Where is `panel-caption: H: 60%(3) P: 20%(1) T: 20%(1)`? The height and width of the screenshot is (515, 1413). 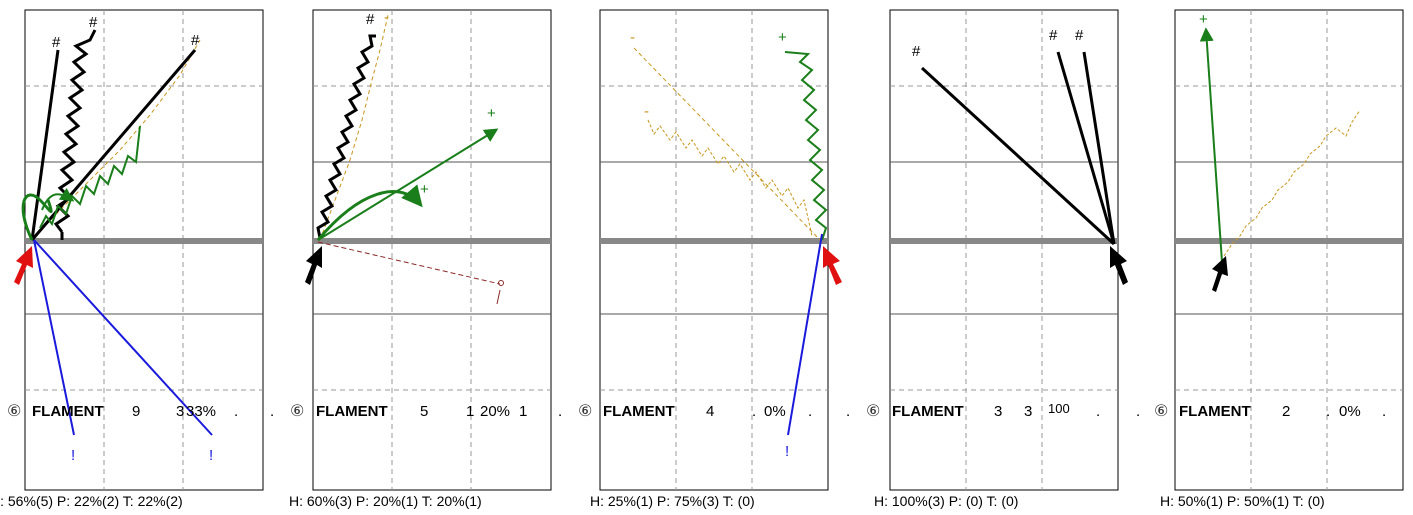
panel-caption: H: 60%(3) P: 20%(1) T: 20%(1) is located at coordinates (385, 501).